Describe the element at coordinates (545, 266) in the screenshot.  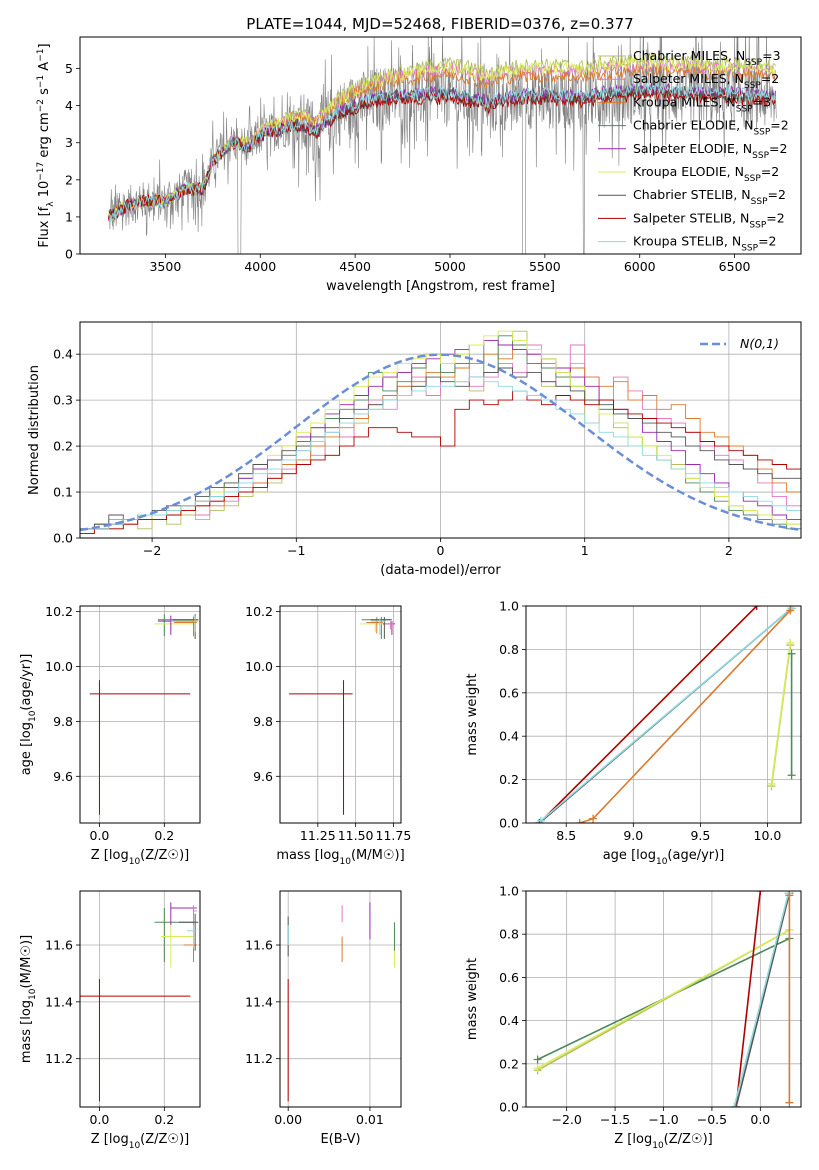
I see `x-tick-label: 5500` at that location.